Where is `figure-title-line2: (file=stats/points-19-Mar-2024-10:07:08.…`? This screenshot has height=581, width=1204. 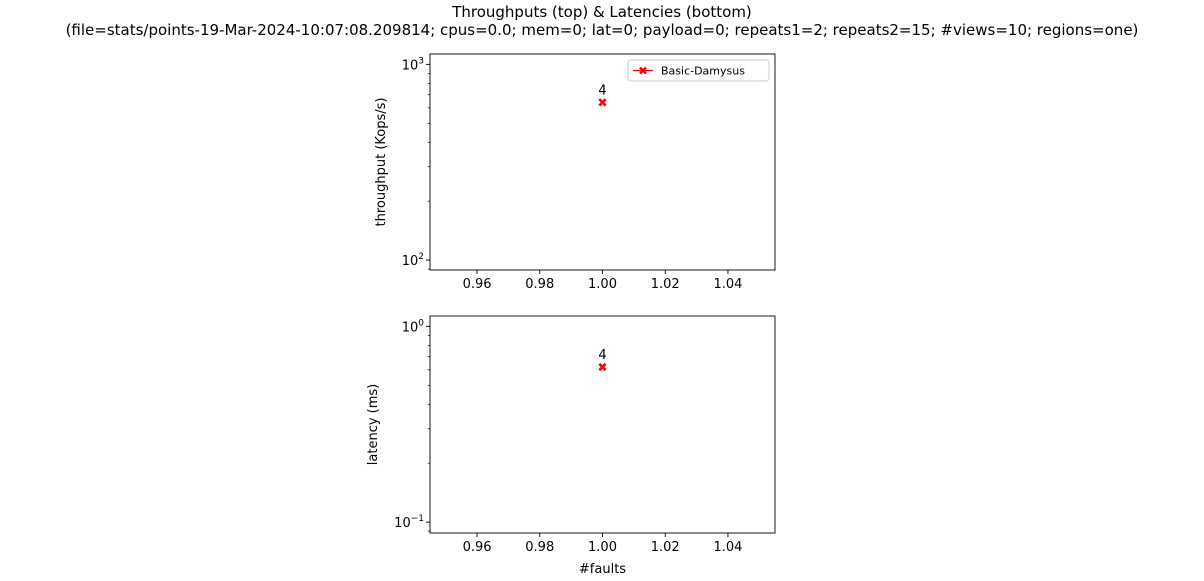
figure-title-line2: (file=stats/points-19-Mar-2024-10:07:08.… is located at coordinates (602, 30).